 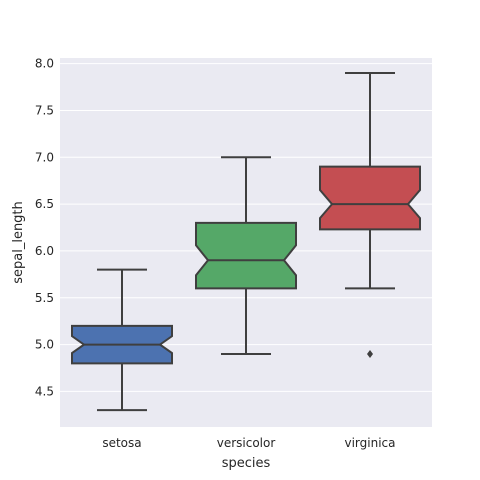 I want to click on y-tick-label: 6.5, so click(x=44, y=204).